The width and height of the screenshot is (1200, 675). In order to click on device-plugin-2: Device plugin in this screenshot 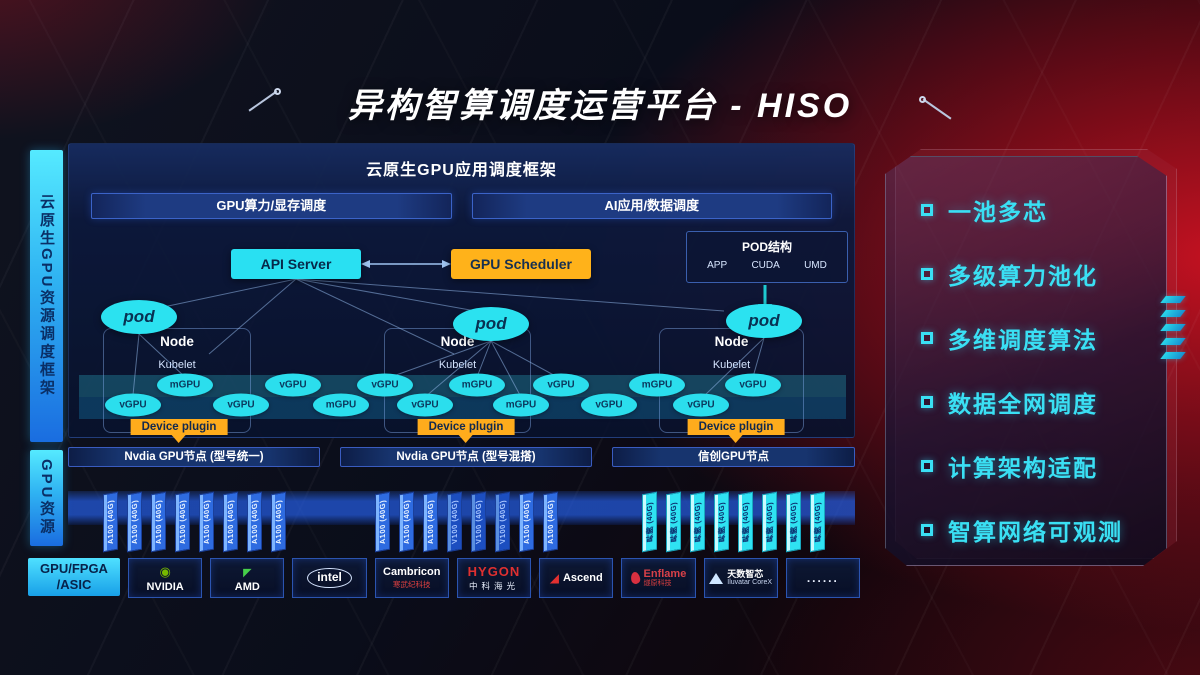, I will do `click(466, 427)`.